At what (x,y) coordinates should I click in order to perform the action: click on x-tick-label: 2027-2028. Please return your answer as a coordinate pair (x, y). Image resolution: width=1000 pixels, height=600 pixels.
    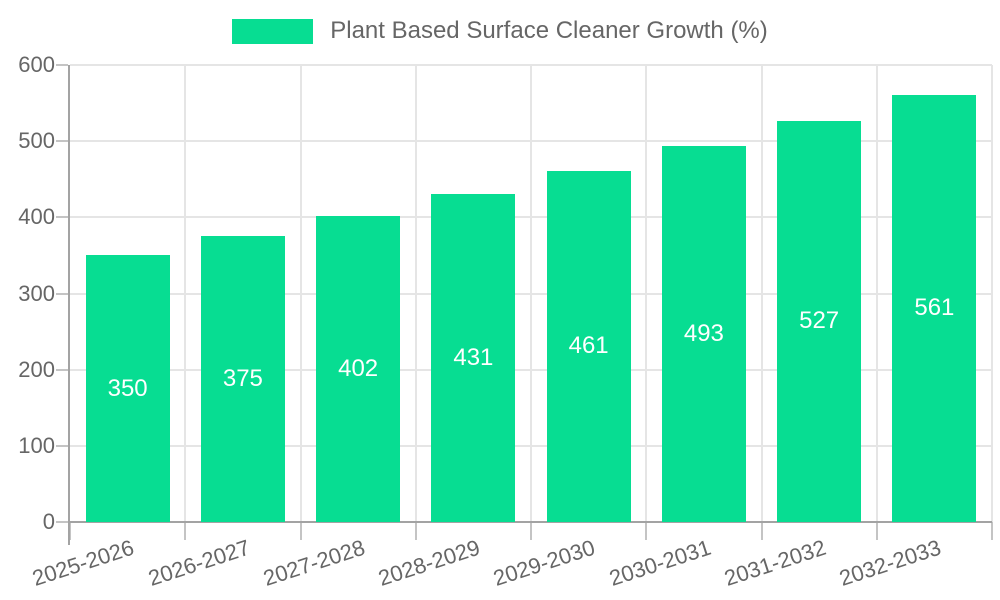
    Looking at the image, I should click on (314, 562).